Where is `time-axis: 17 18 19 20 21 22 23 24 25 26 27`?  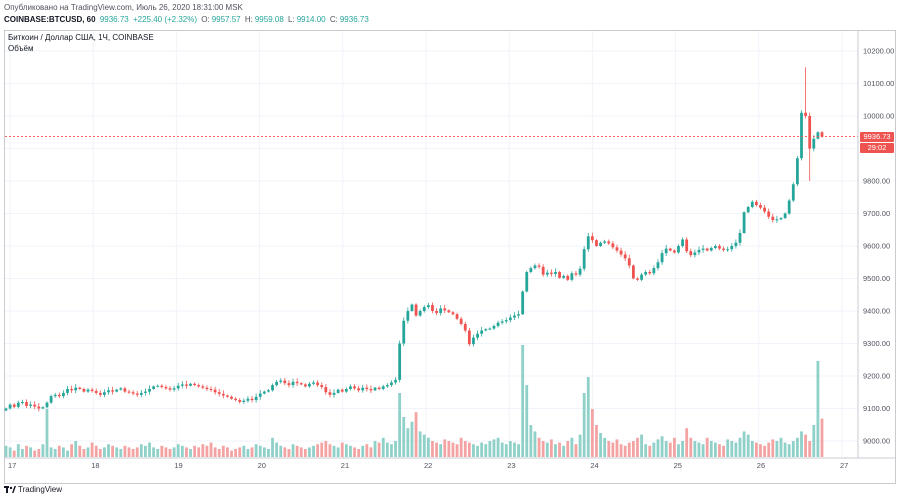 time-axis: 17 18 19 20 21 22 23 24 25 26 27 is located at coordinates (428, 465).